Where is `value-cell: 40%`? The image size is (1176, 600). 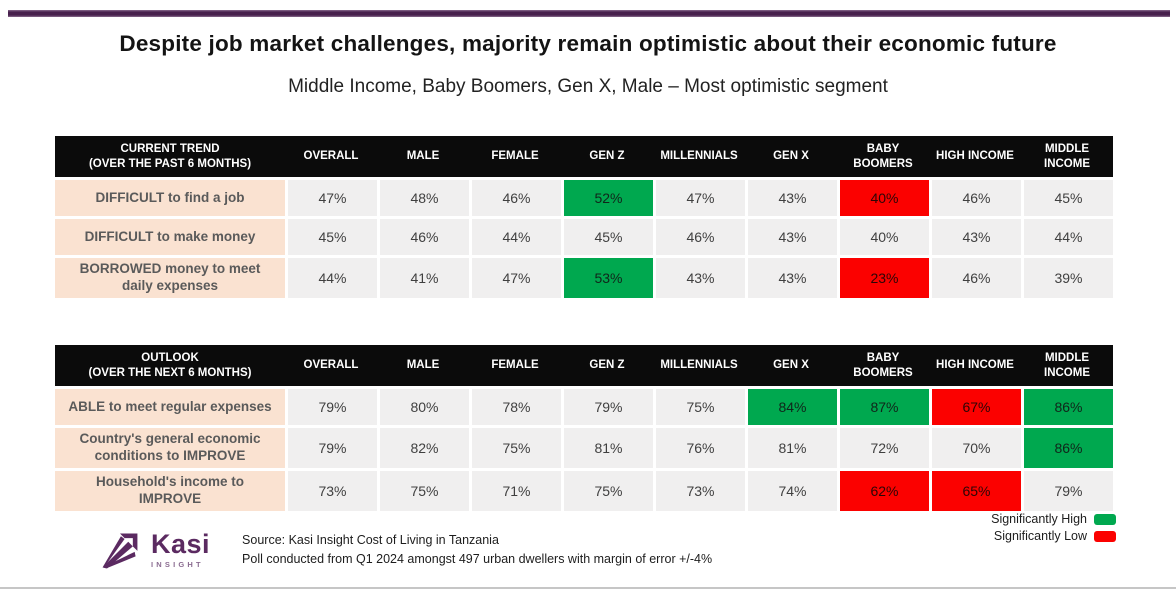
value-cell: 40% is located at coordinates (883, 237).